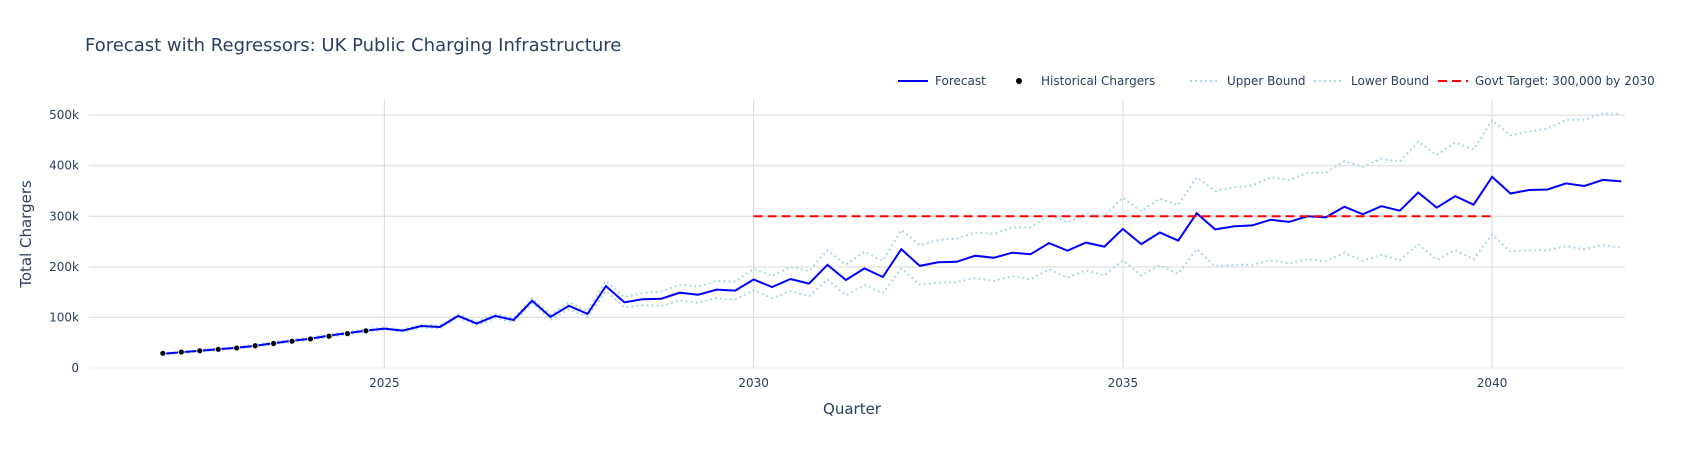  Describe the element at coordinates (75, 368) in the screenshot. I see `y-tick-label: 0` at that location.